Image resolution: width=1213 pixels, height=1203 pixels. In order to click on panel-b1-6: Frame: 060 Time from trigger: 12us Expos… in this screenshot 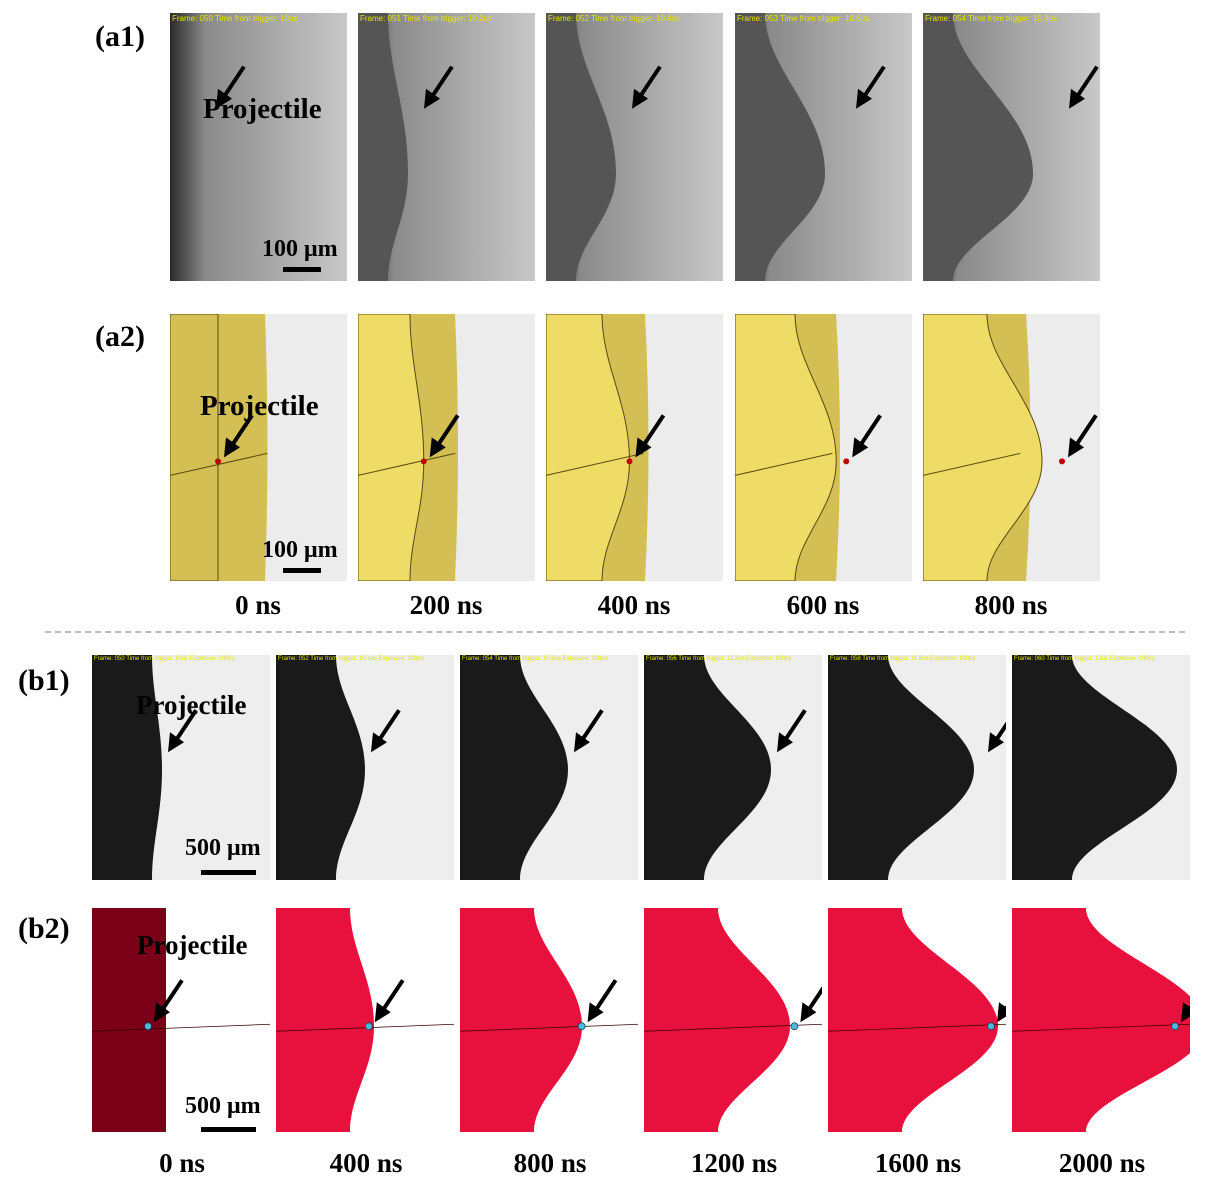, I will do `click(1101, 767)`.